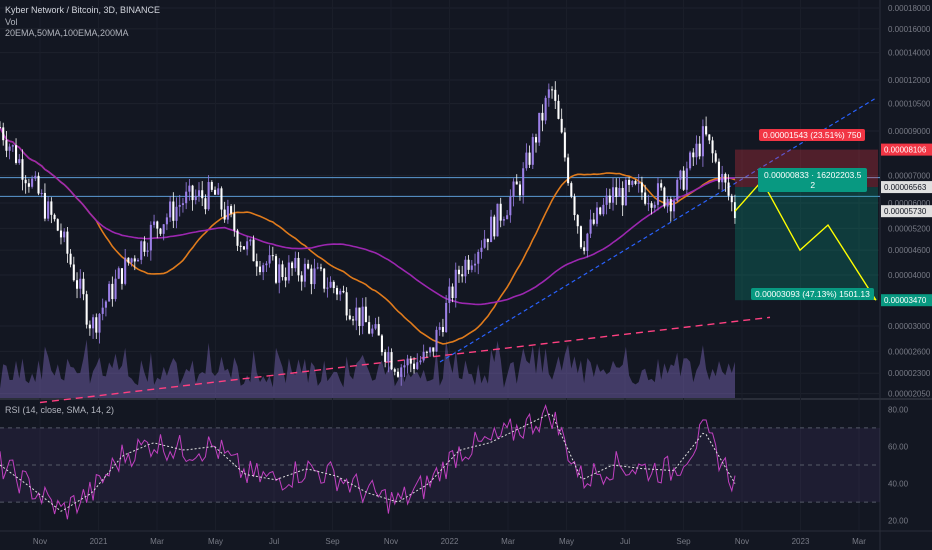 The width and height of the screenshot is (932, 550). Describe the element at coordinates (99, 541) in the screenshot. I see `time-label-1: 2021` at that location.